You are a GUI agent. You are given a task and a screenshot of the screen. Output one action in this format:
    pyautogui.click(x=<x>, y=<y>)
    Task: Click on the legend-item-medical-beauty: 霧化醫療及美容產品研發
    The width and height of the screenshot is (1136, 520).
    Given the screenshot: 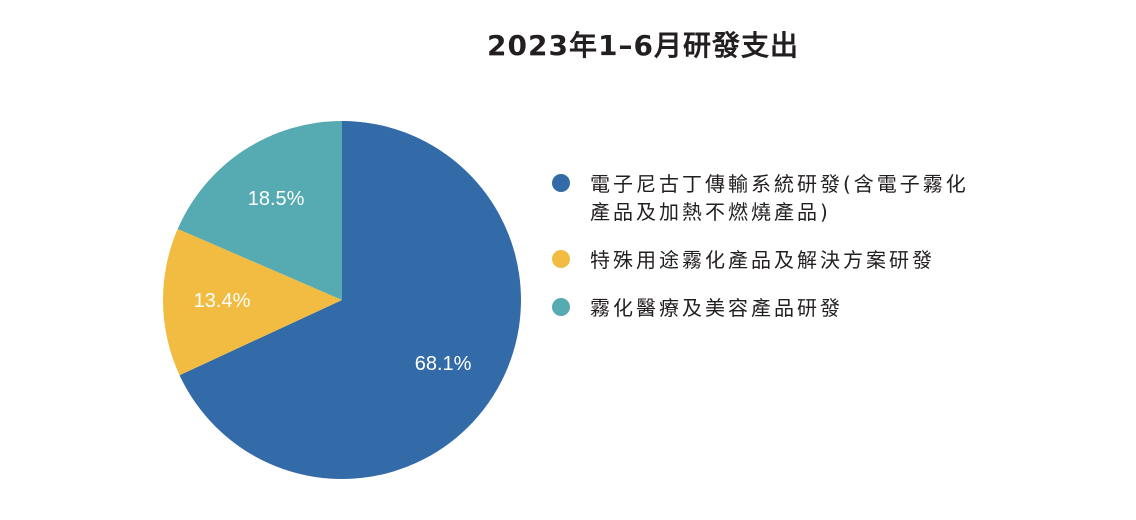 What is the action you would take?
    pyautogui.click(x=792, y=308)
    